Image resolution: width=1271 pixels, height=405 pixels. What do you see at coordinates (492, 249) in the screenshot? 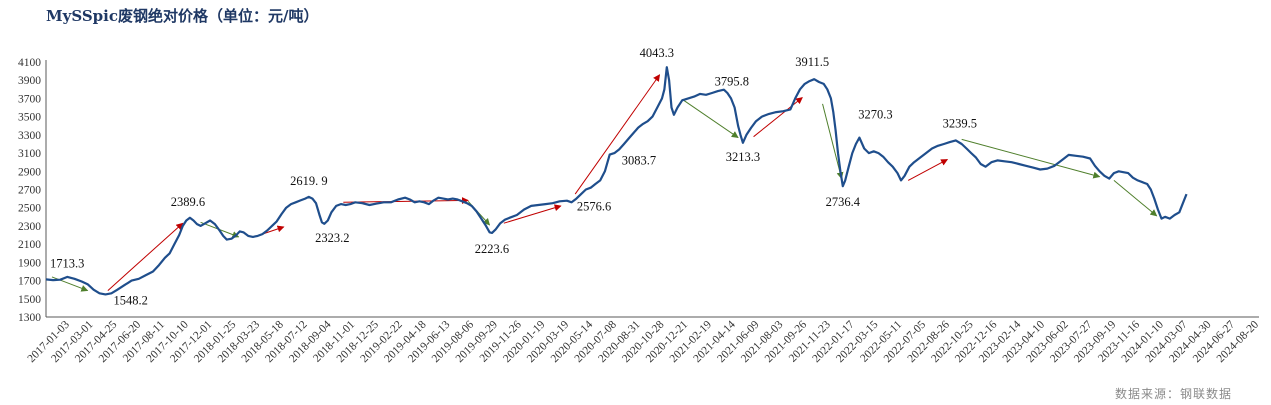
I see `data-label: 2223.6` at bounding box center [492, 249].